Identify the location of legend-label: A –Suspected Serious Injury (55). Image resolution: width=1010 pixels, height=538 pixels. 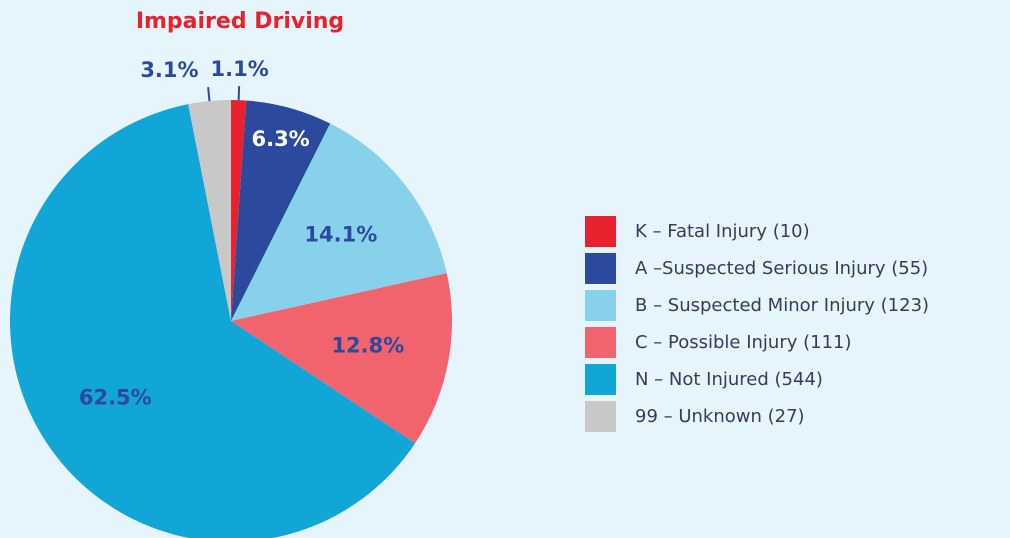
(781, 268).